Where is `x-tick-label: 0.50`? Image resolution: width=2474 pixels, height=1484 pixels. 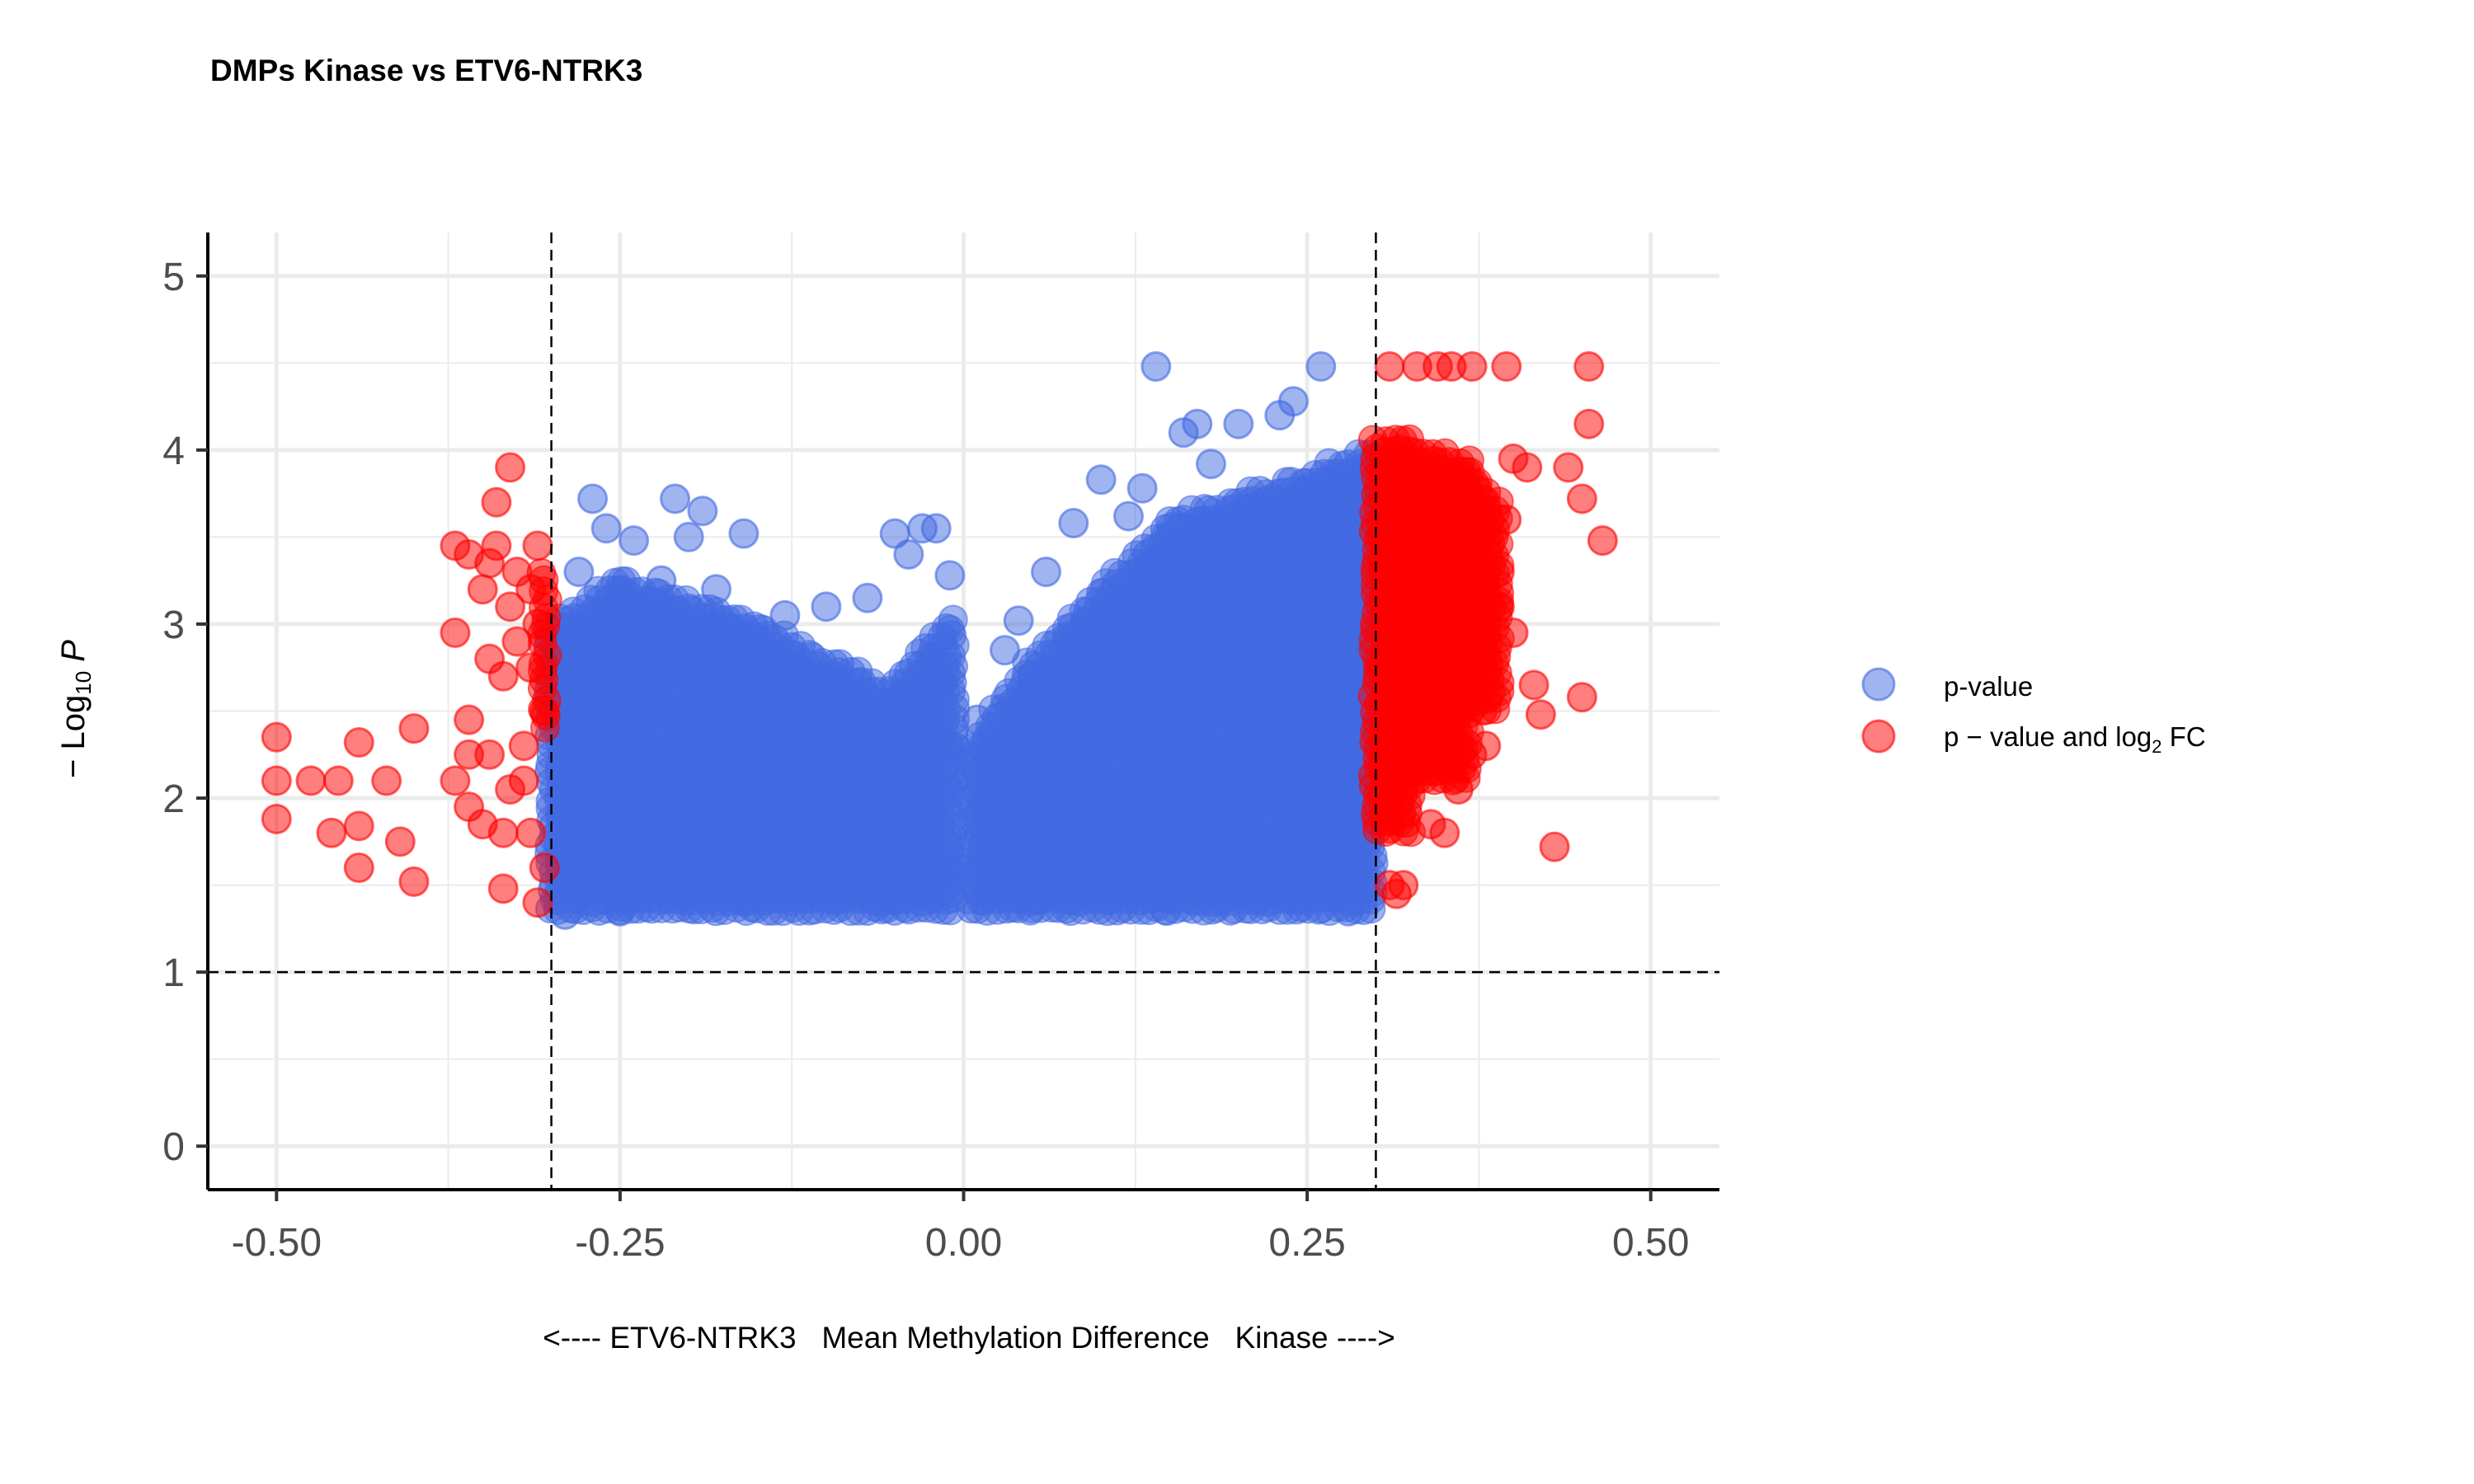 x-tick-label: 0.50 is located at coordinates (1650, 1243).